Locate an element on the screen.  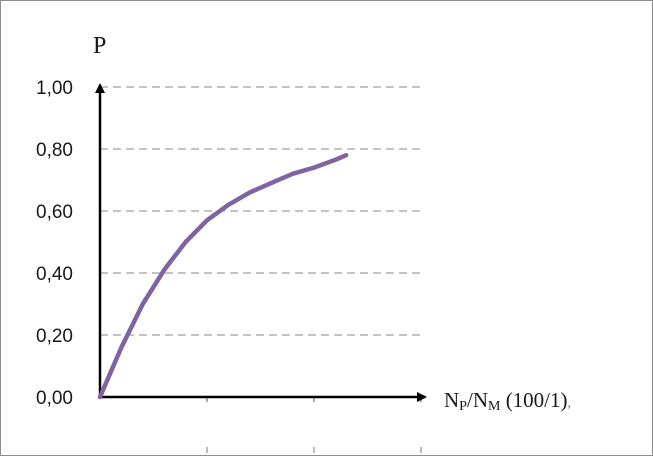
y-tick-label: 1,00 is located at coordinates (54, 88).